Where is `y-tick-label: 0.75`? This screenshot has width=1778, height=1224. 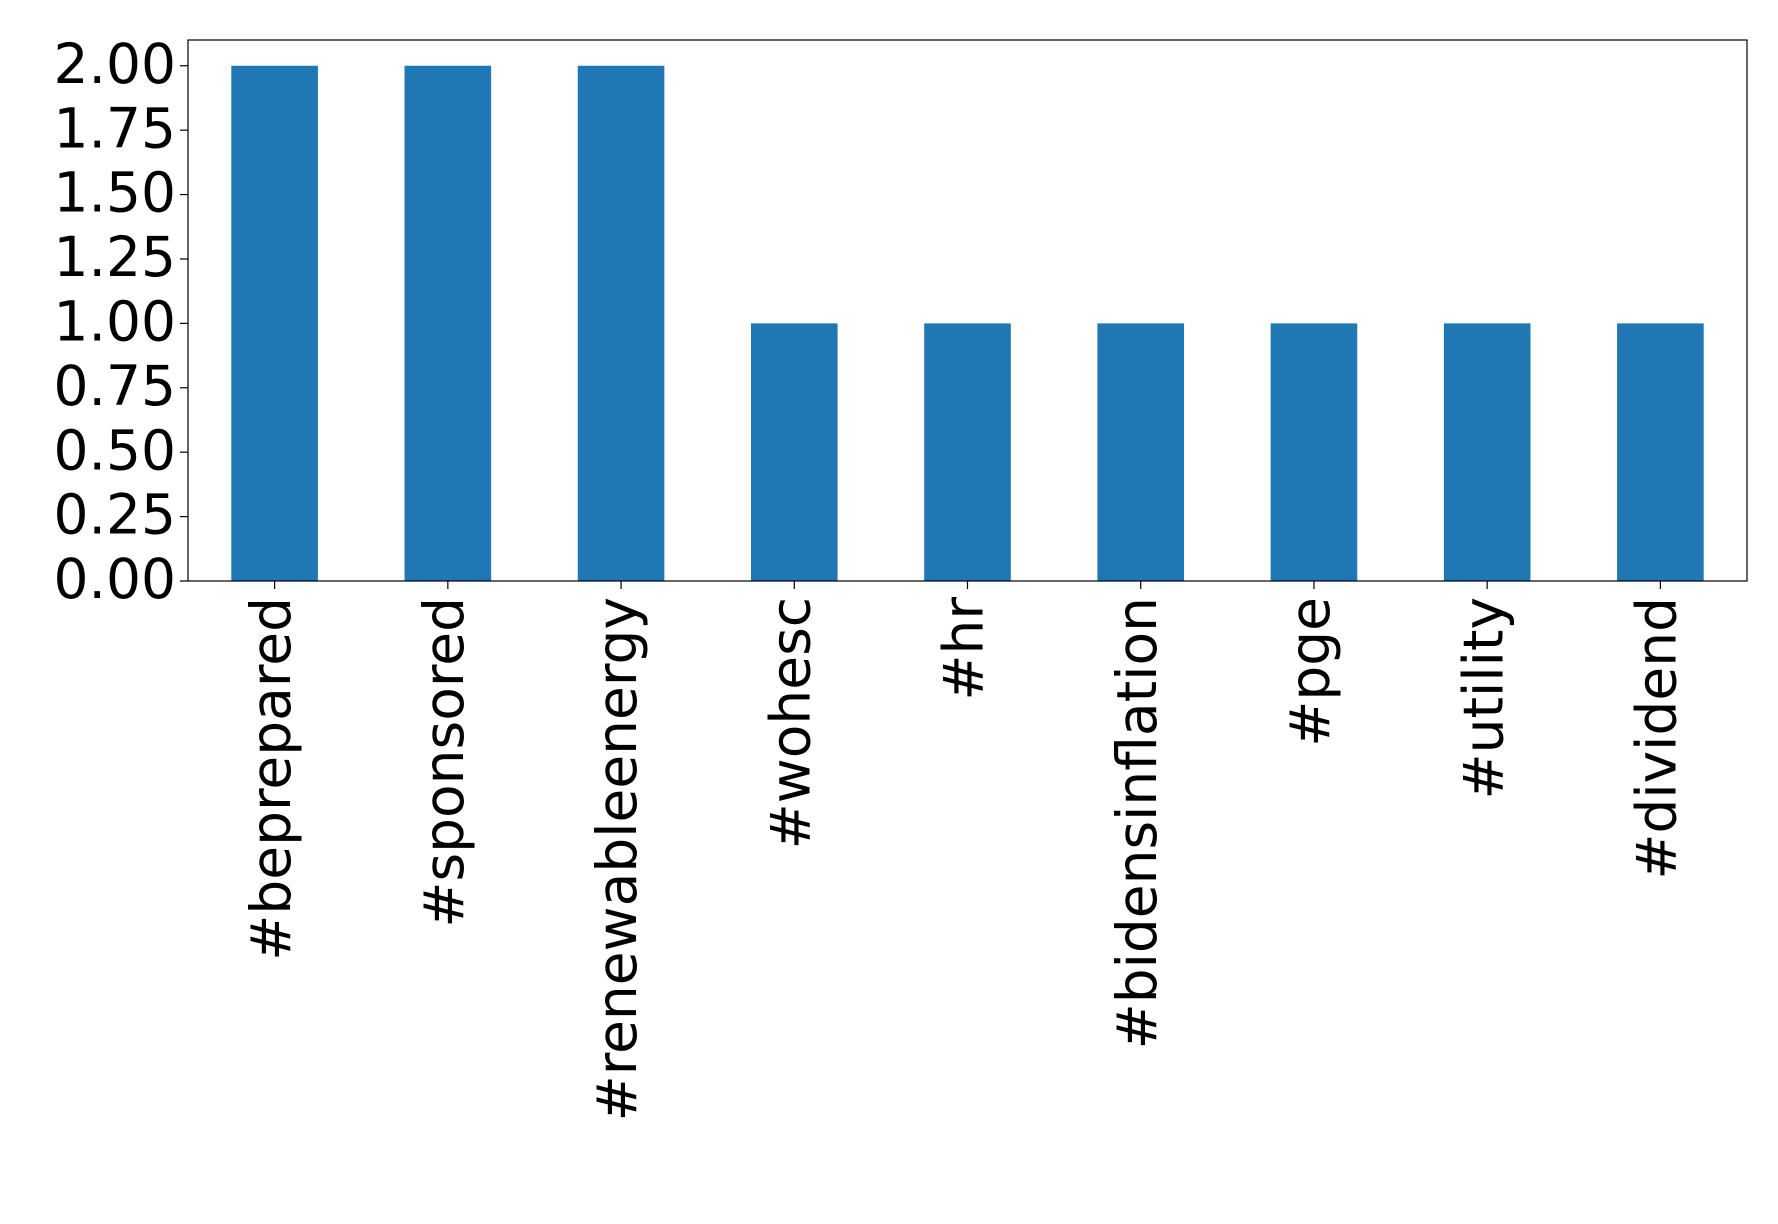
y-tick-label: 0.75 is located at coordinates (115, 386).